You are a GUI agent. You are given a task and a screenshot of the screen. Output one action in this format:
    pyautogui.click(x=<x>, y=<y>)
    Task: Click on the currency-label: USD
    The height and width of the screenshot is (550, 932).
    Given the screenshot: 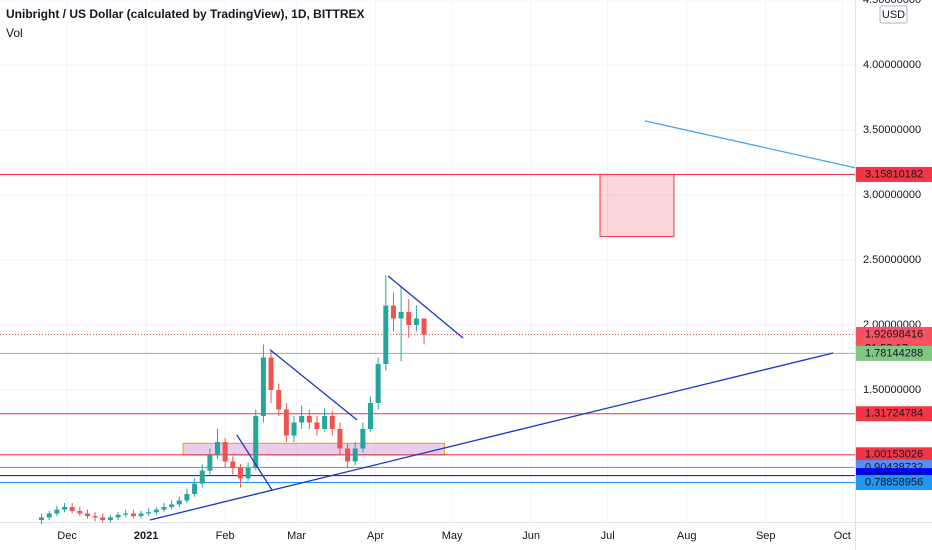 What is the action you would take?
    pyautogui.click(x=893, y=15)
    